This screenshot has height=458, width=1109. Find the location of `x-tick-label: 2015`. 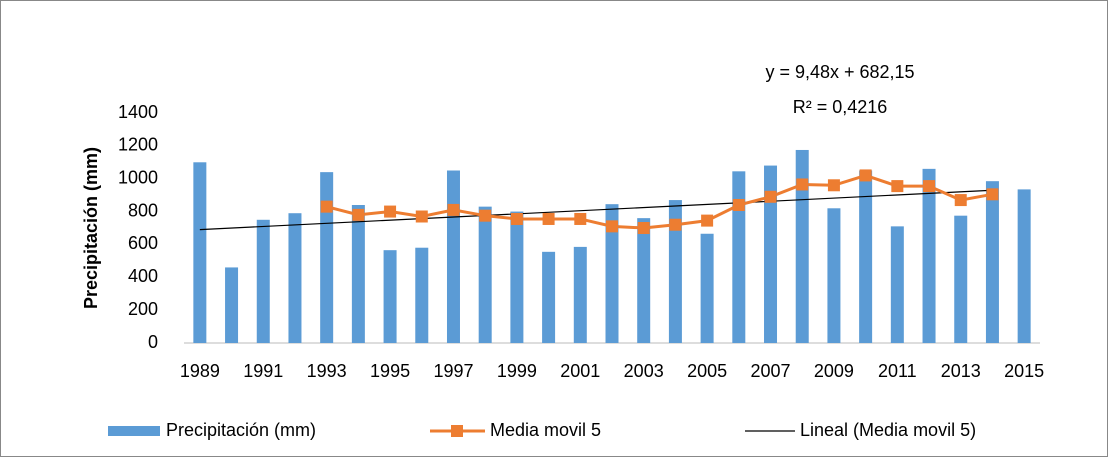

x-tick-label: 2015 is located at coordinates (1024, 371).